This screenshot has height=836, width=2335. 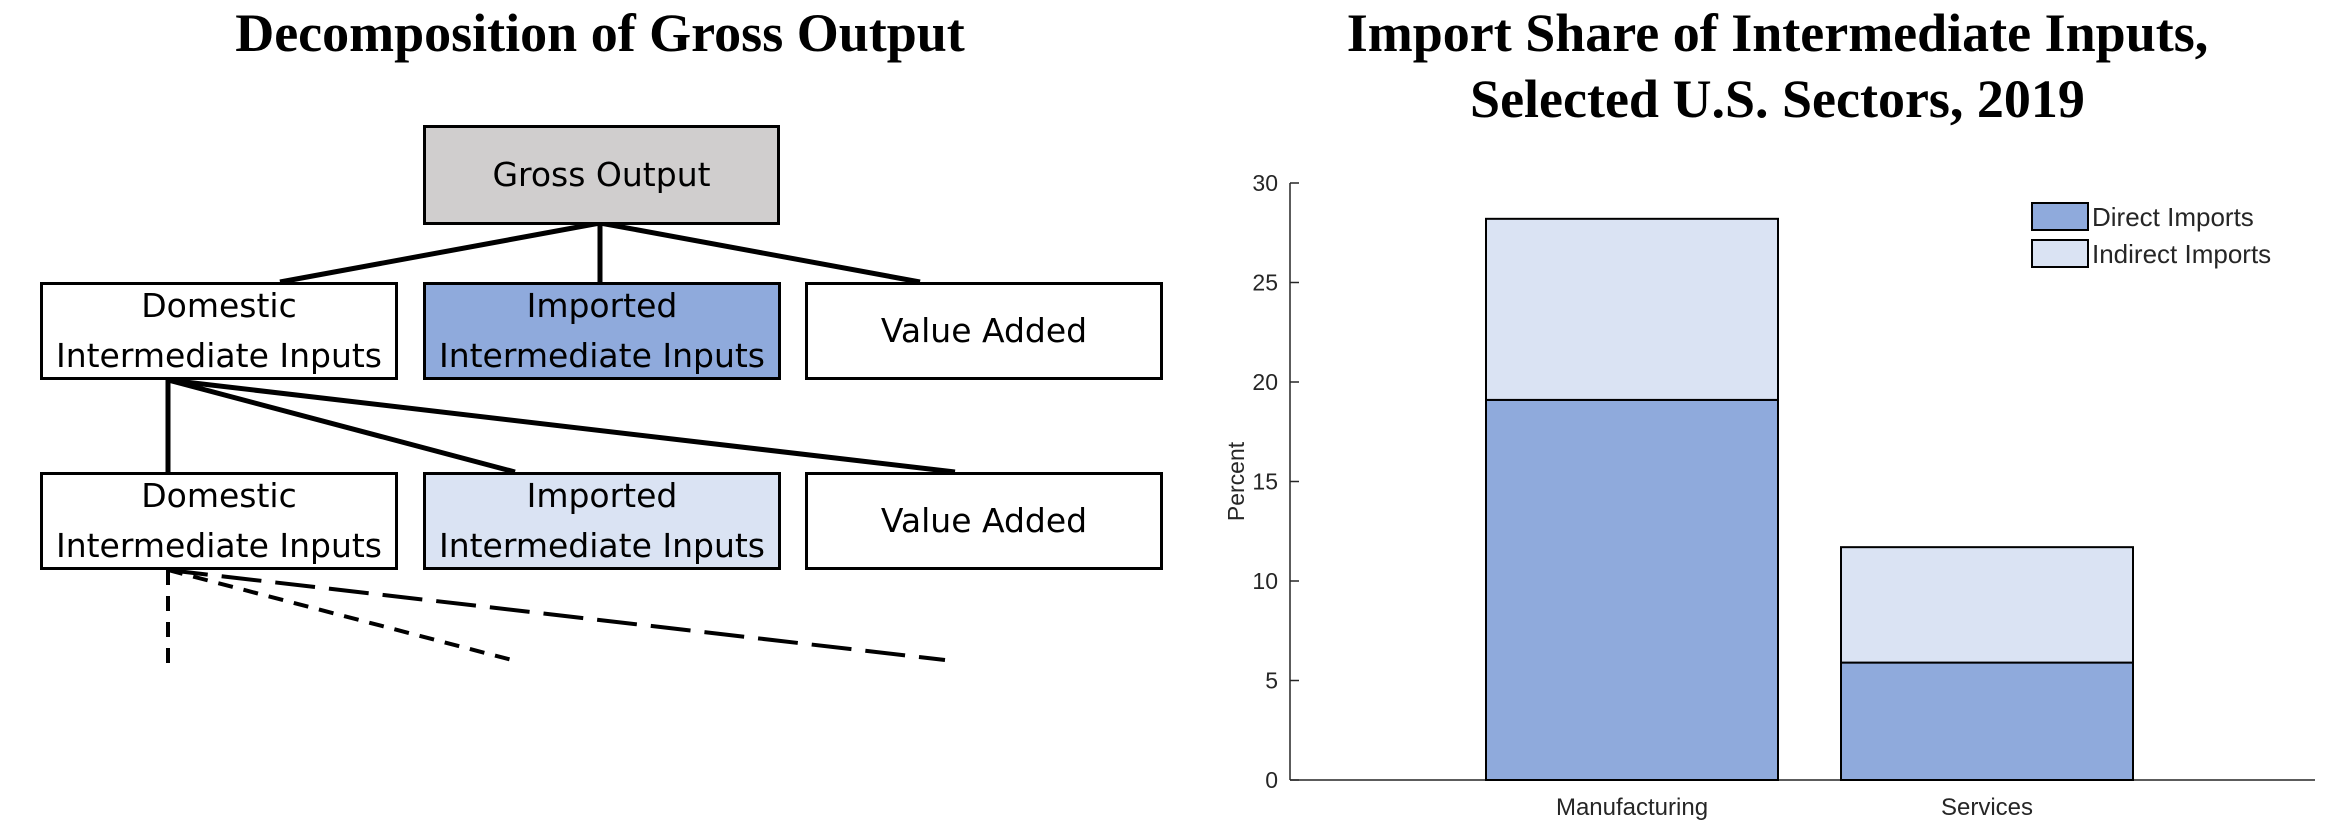 I want to click on domestic-inputs-label-level2: Domestic Intermediate Inputs, so click(x=219, y=520).